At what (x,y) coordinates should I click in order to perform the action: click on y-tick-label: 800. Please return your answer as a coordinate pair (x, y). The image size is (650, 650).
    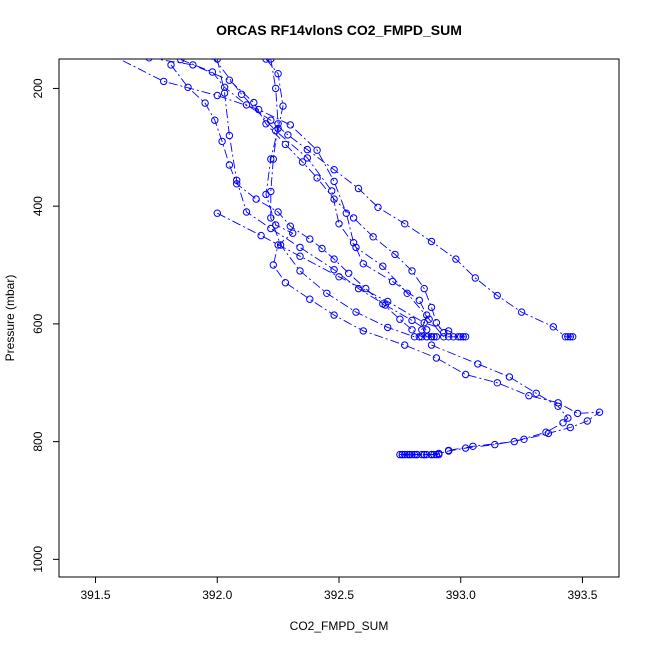
    Looking at the image, I should click on (38, 441).